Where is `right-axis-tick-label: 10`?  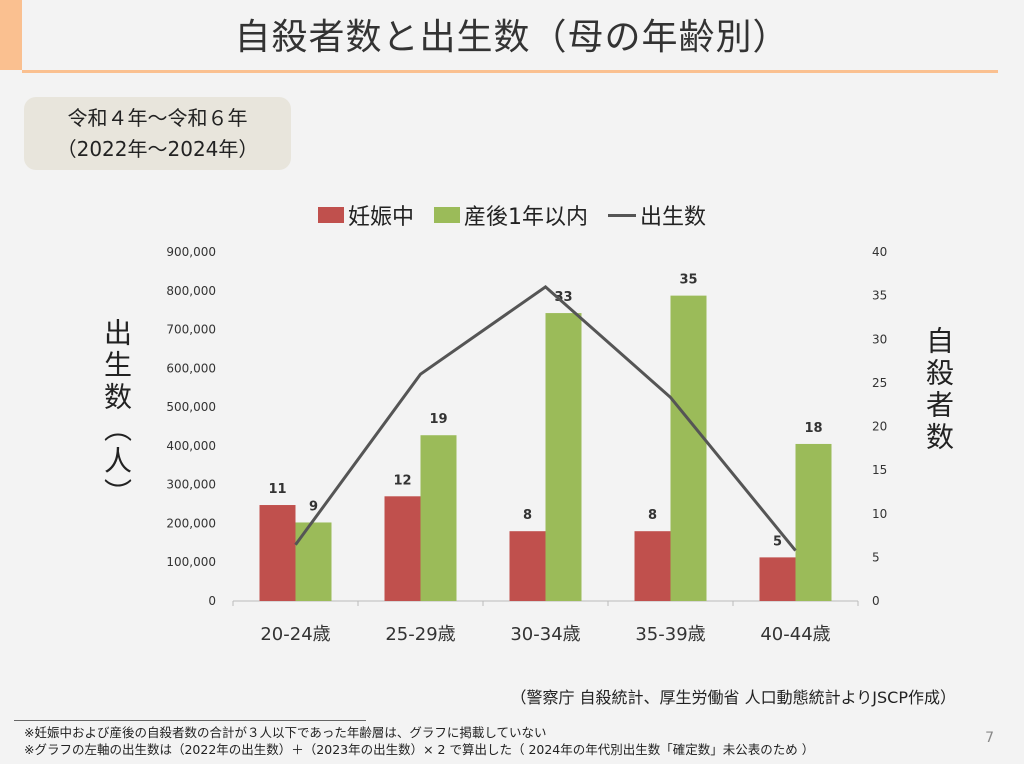 right-axis-tick-label: 10 is located at coordinates (879, 514).